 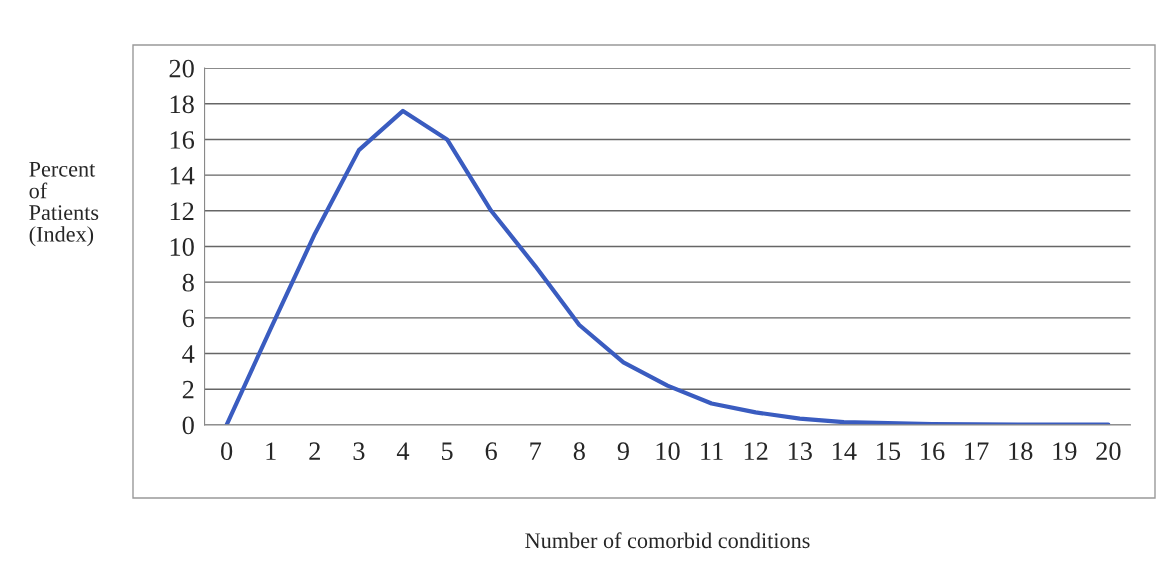 I want to click on x-tick-label: 8, so click(x=579, y=451).